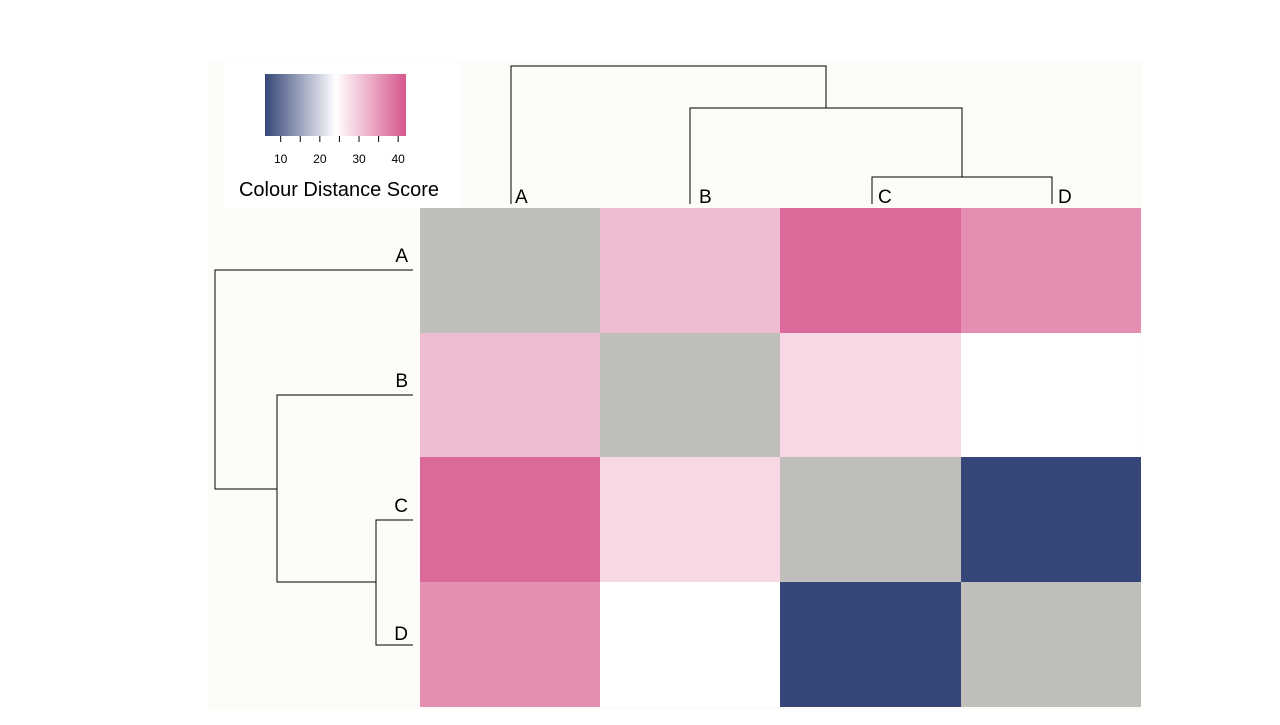  Describe the element at coordinates (401, 256) in the screenshot. I see `row-label-A: A` at that location.